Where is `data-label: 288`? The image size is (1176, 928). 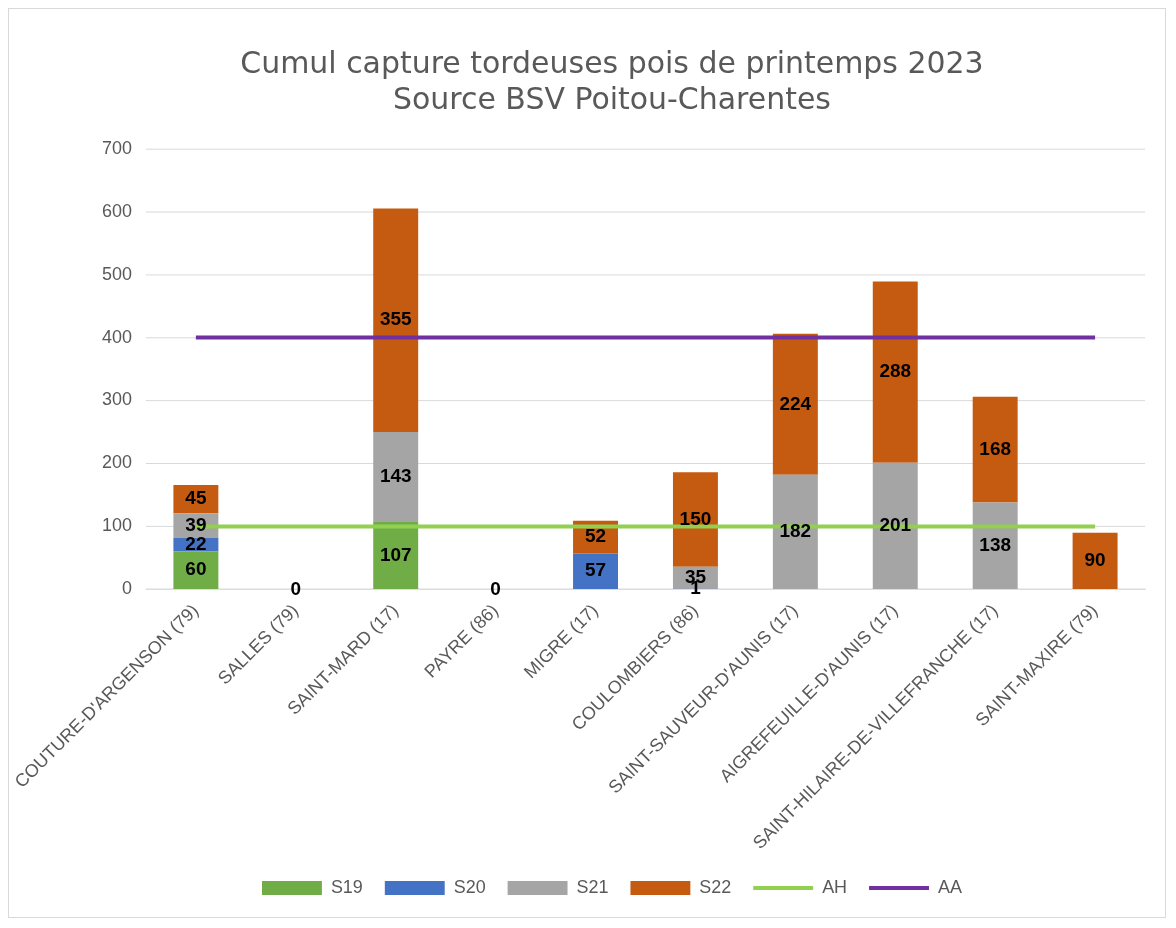 data-label: 288 is located at coordinates (895, 371).